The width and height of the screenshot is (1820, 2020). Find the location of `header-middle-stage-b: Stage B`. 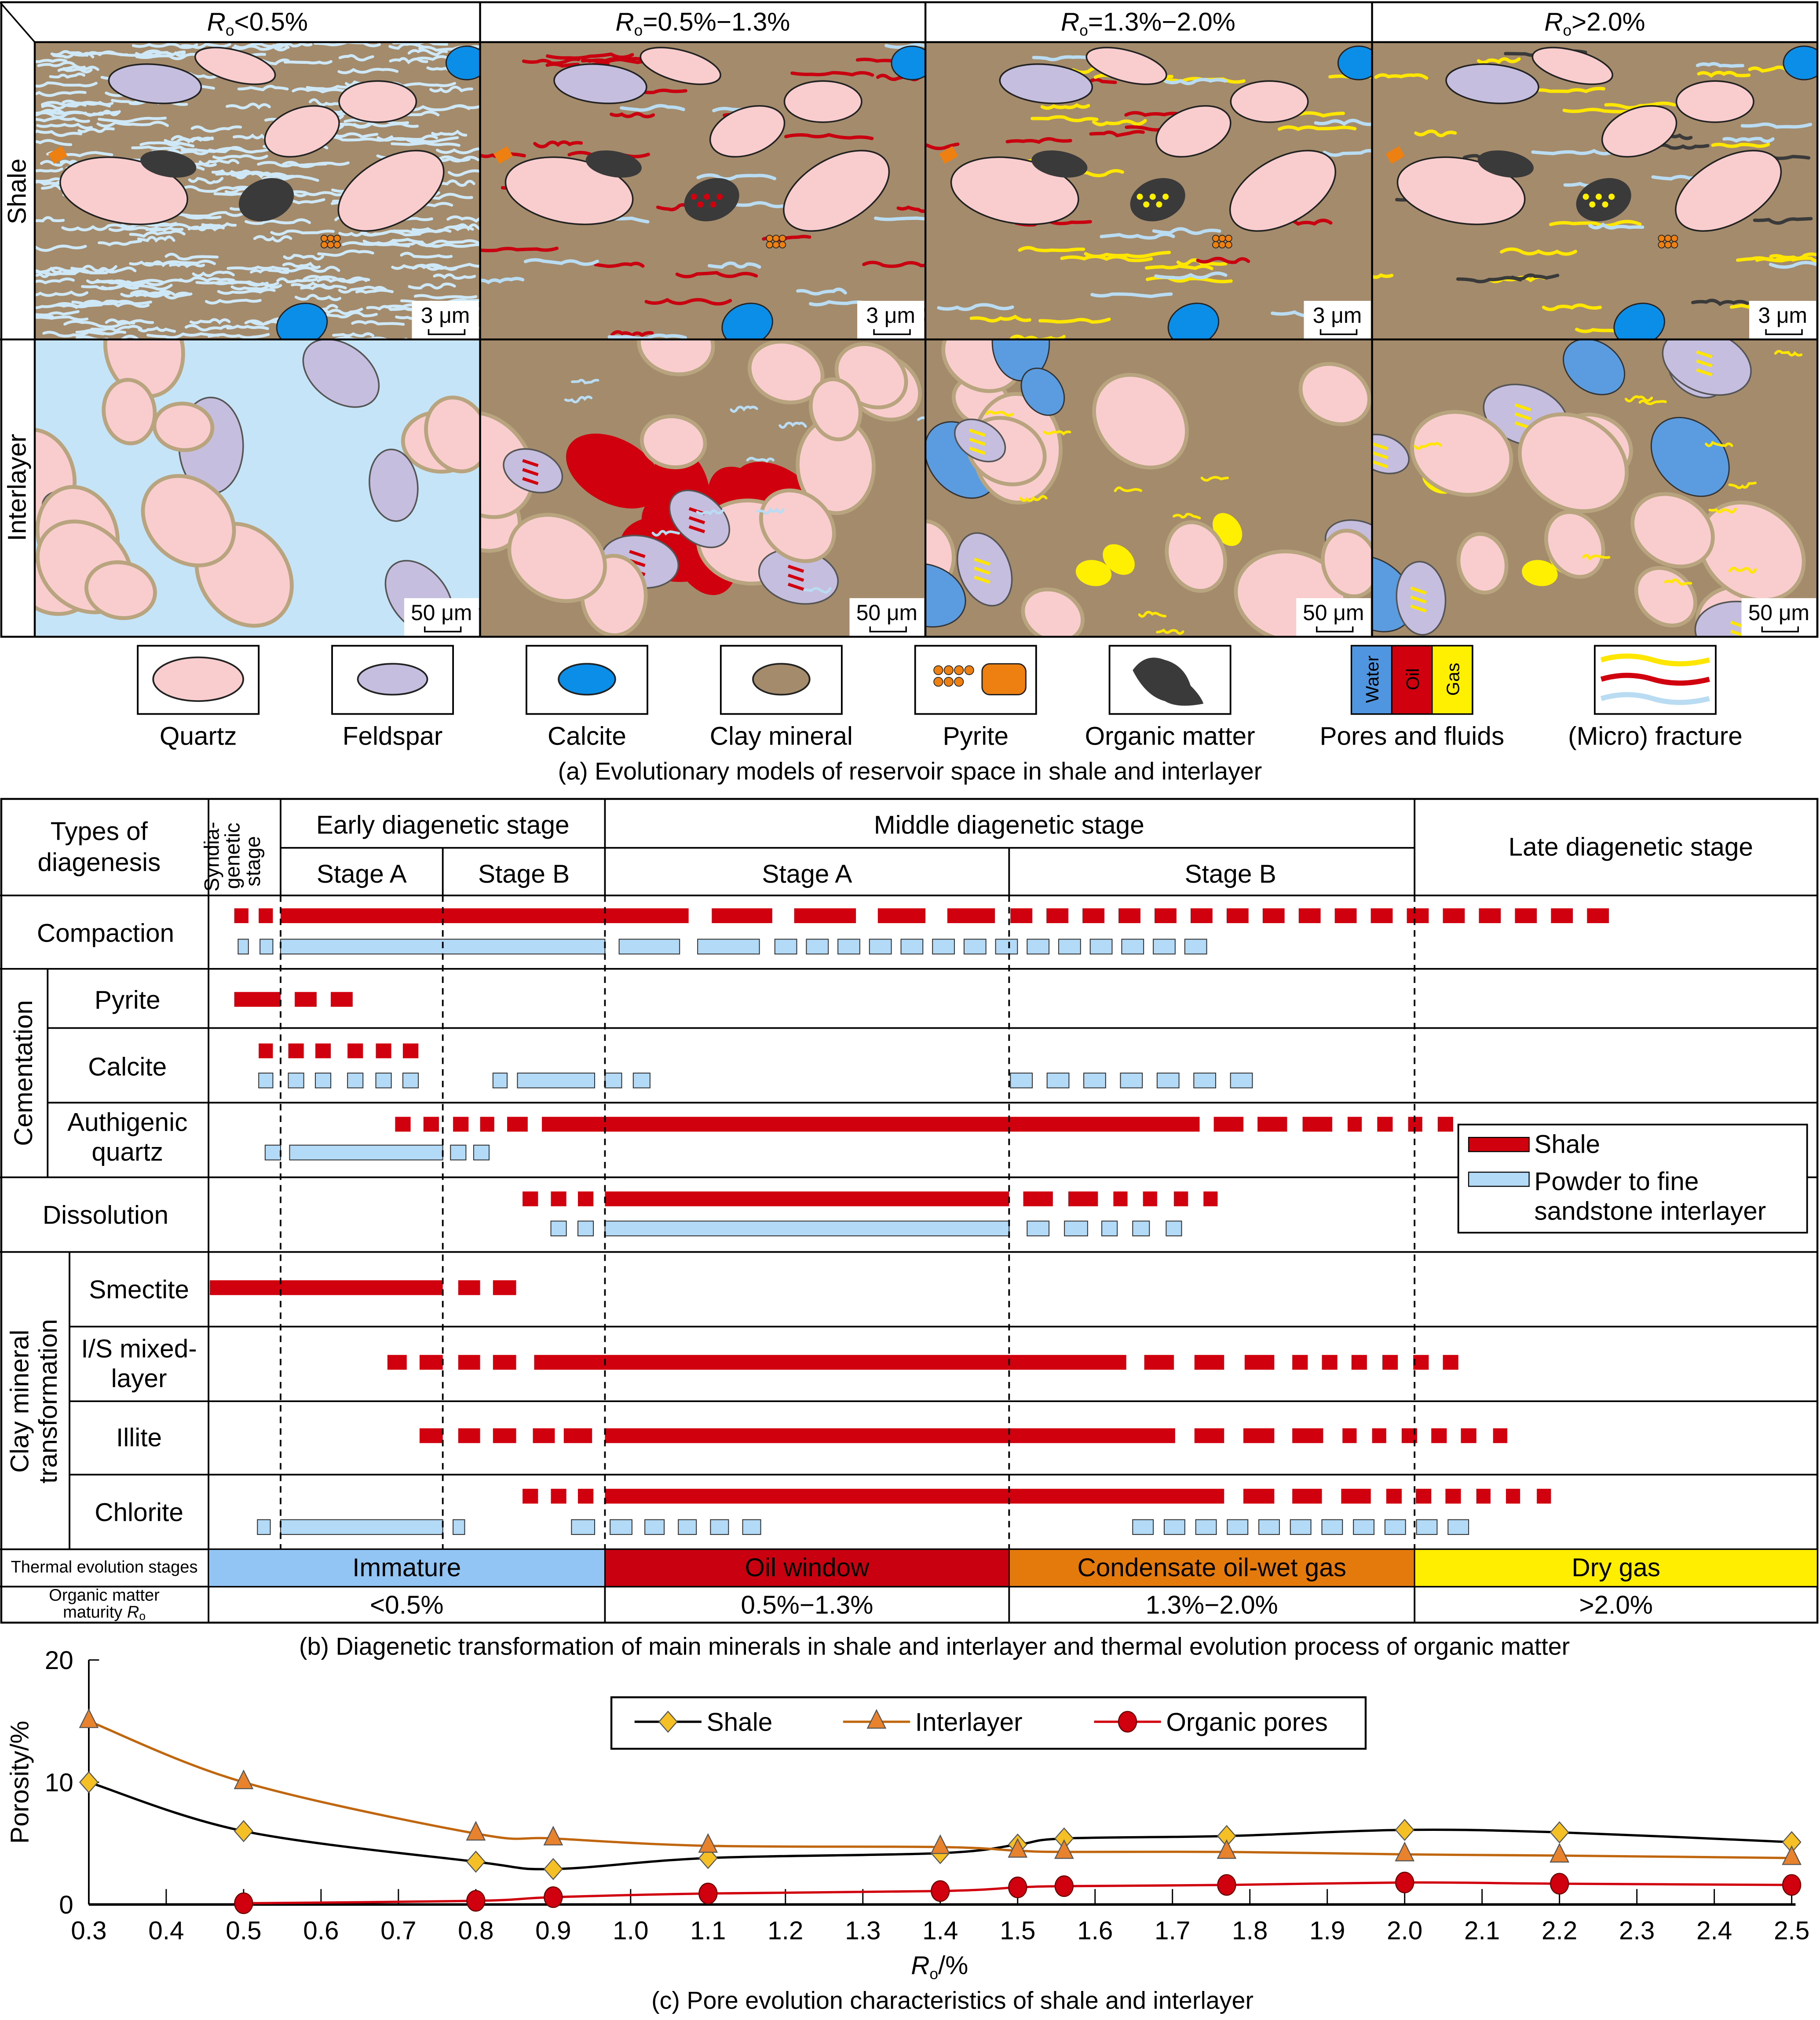

header-middle-stage-b: Stage B is located at coordinates (1230, 874).